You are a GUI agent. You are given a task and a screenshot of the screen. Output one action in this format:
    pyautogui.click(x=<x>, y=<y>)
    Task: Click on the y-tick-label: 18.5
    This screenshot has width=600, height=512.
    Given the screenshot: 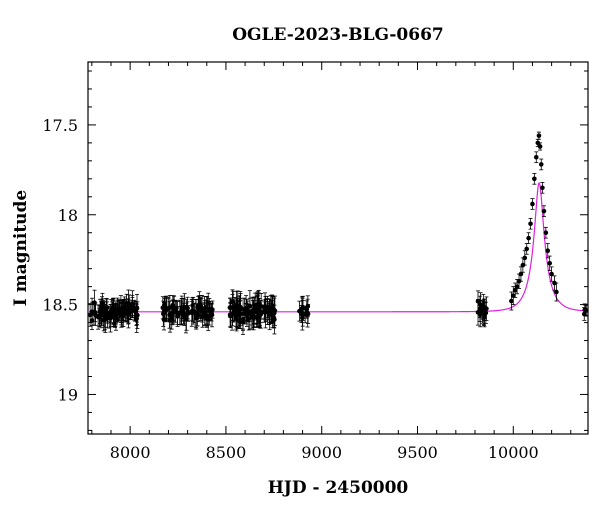 What is the action you would take?
    pyautogui.click(x=60, y=305)
    